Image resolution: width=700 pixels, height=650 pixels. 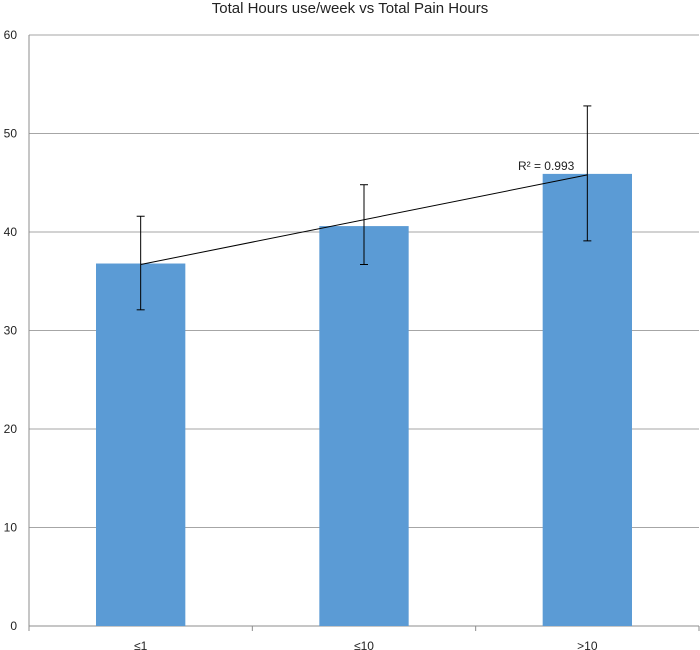 What do you see at coordinates (587, 644) in the screenshot?
I see `x-tick-label: >10` at bounding box center [587, 644].